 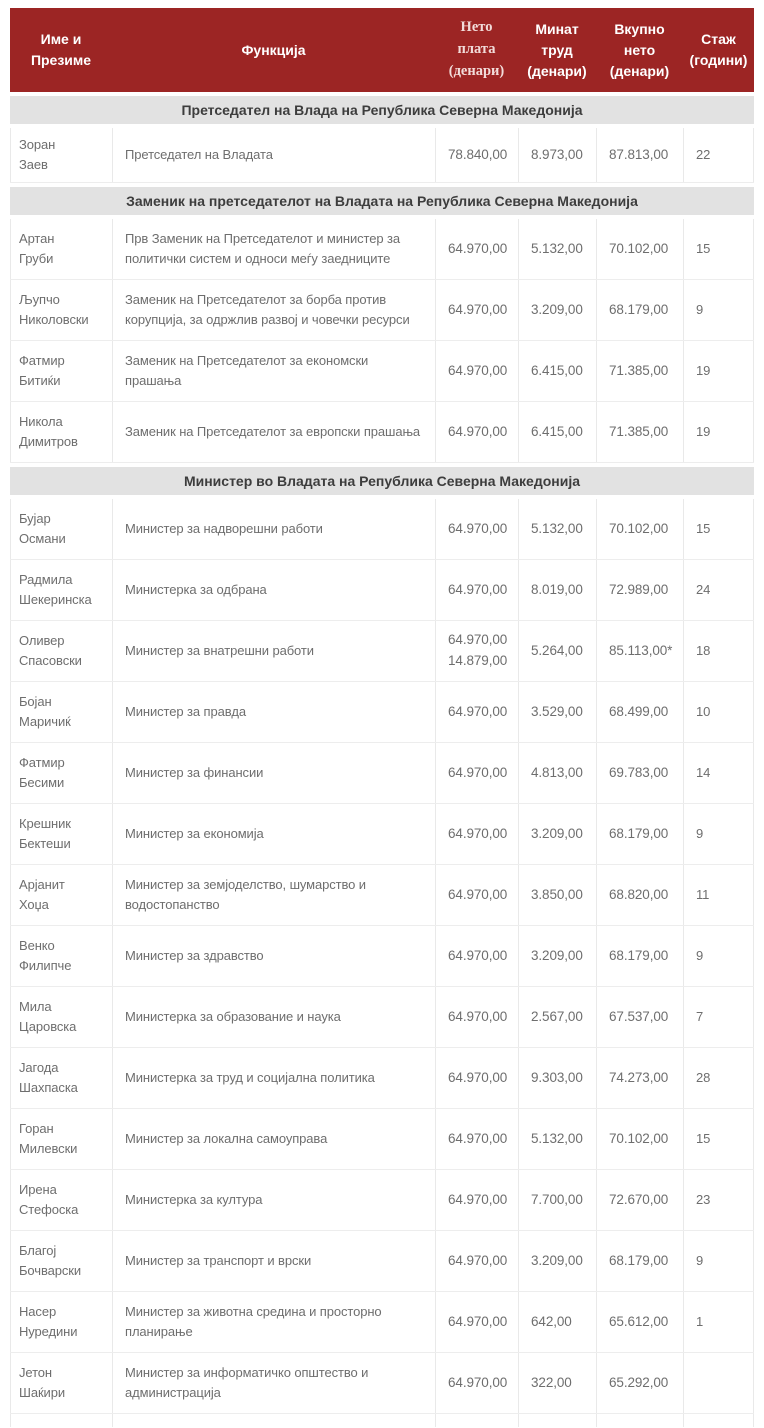 What do you see at coordinates (61, 956) in the screenshot?
I see `cell-name: Венко Филипче` at bounding box center [61, 956].